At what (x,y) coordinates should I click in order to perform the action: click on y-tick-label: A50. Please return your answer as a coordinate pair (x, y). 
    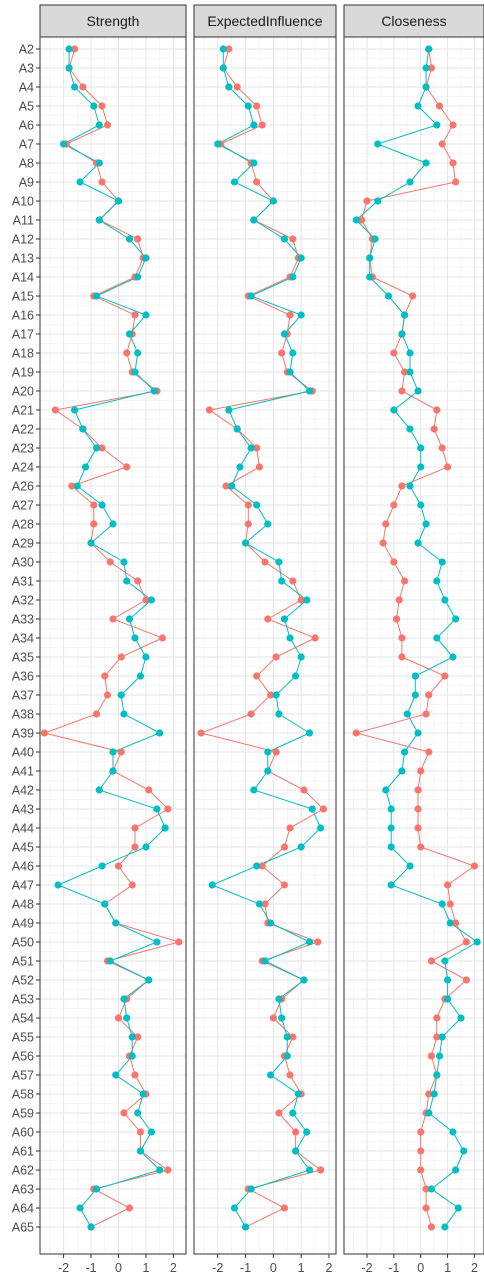
    Looking at the image, I should click on (23, 943).